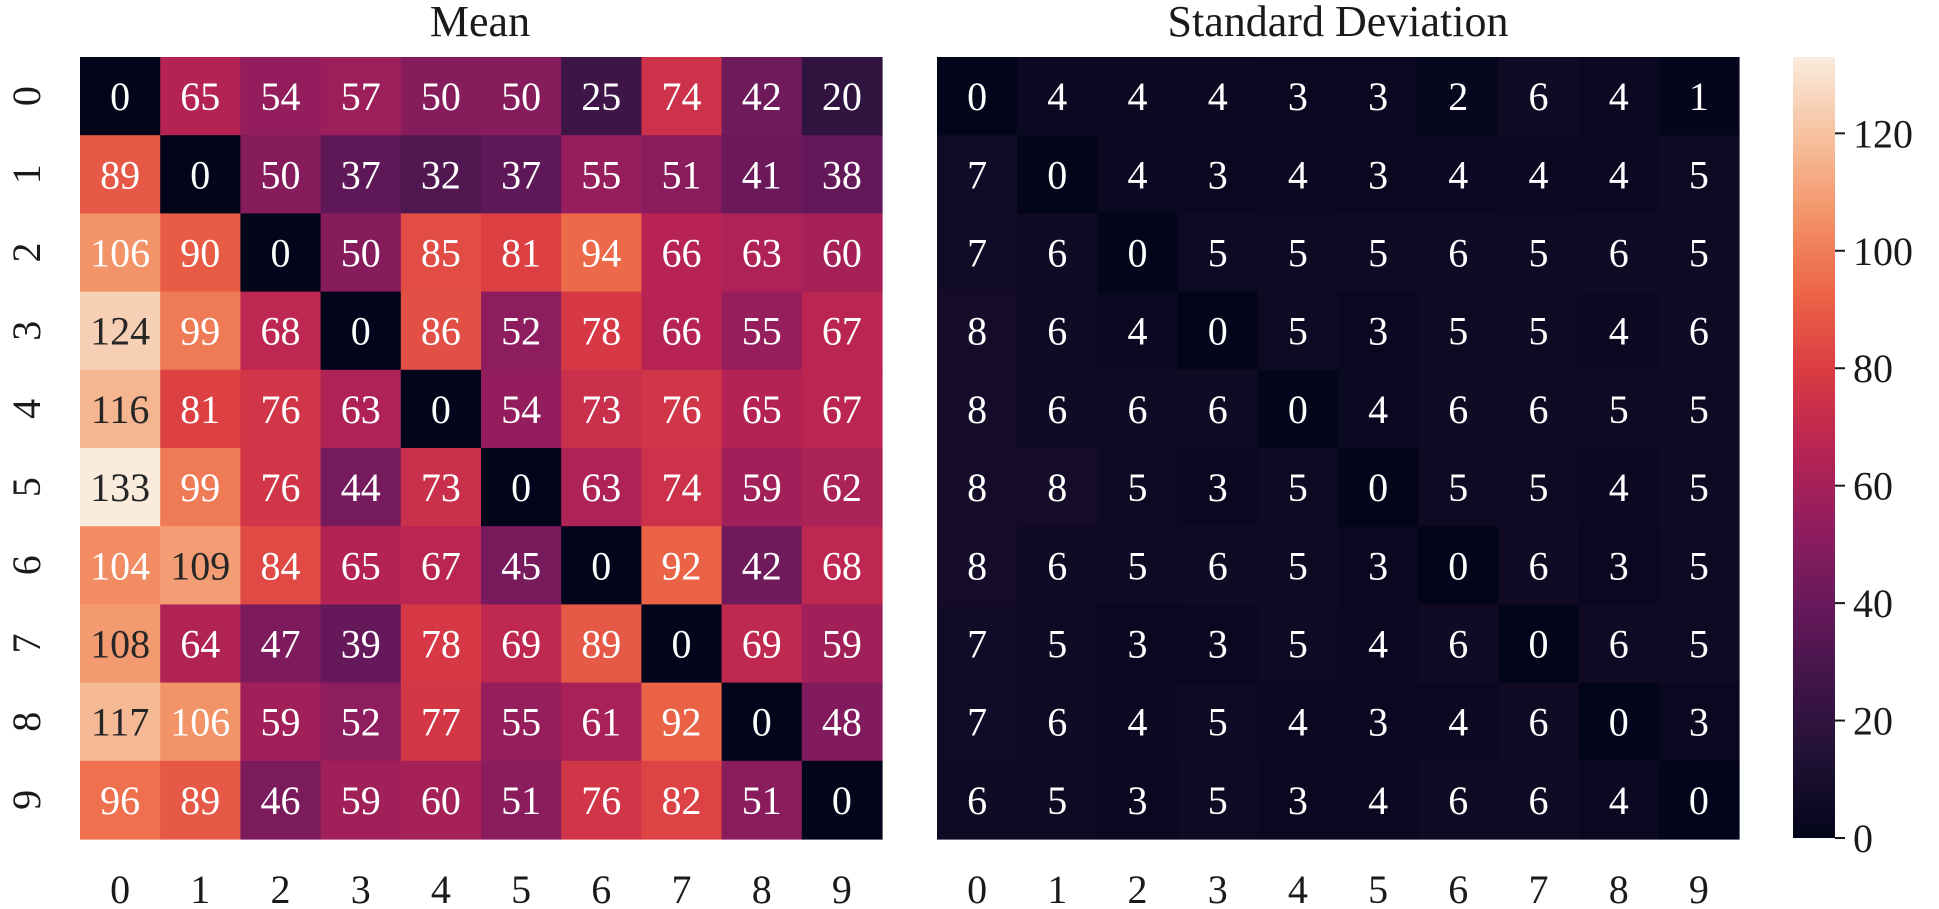 The width and height of the screenshot is (1939, 909). What do you see at coordinates (1138, 800) in the screenshot?
I see `std-cell-label-9-2: 3` at bounding box center [1138, 800].